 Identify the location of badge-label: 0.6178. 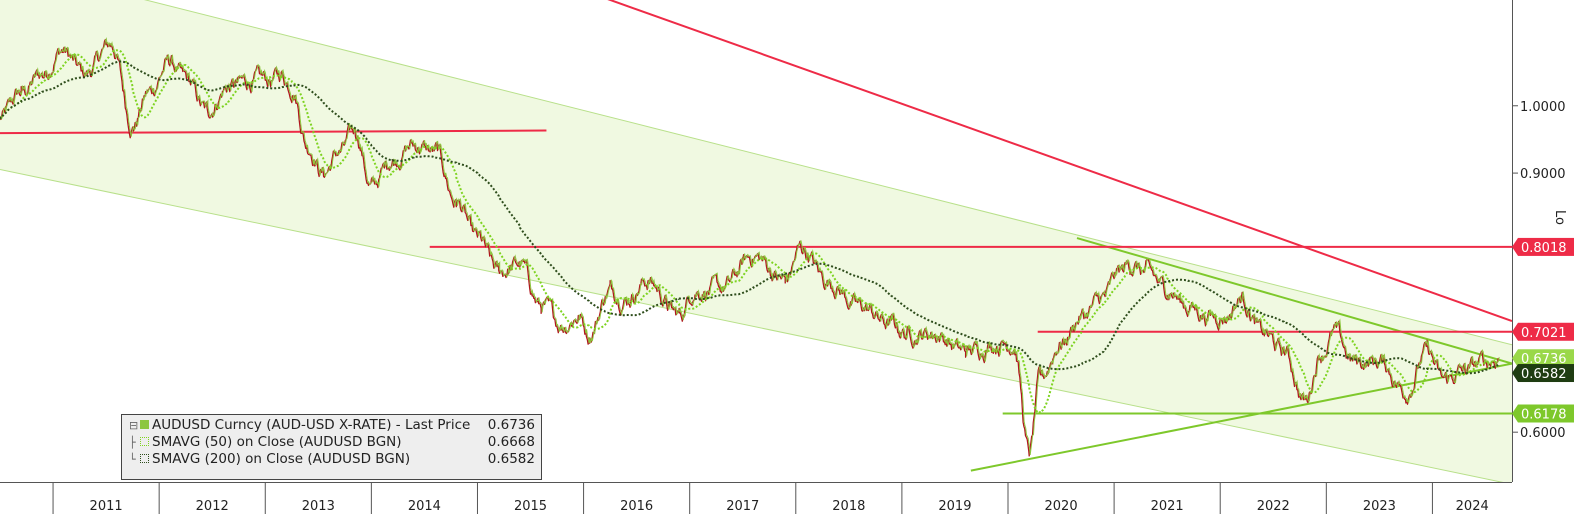
(1544, 415).